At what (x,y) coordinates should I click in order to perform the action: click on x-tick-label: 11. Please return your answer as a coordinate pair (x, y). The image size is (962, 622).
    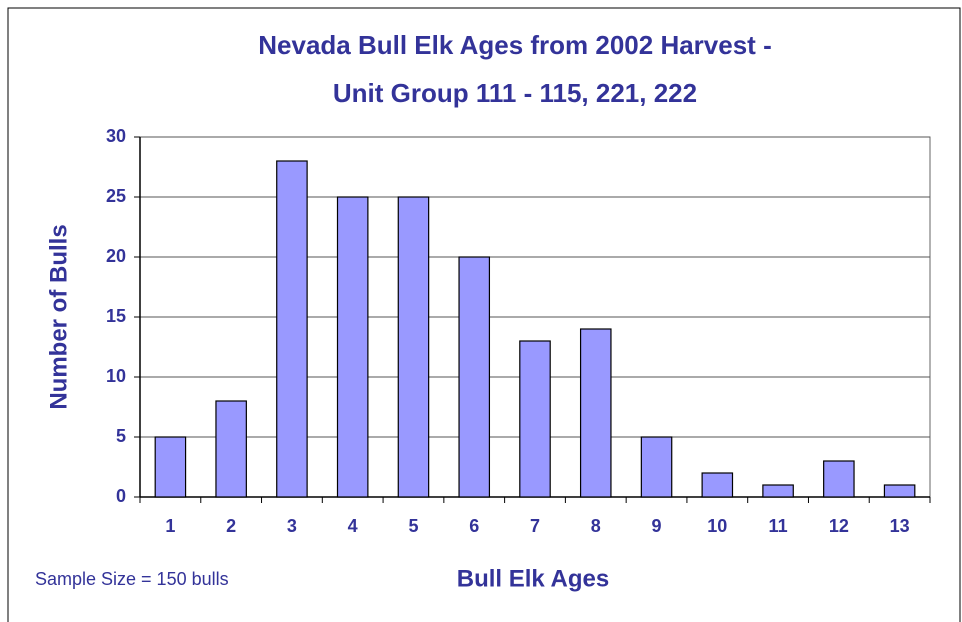
    Looking at the image, I should click on (778, 526).